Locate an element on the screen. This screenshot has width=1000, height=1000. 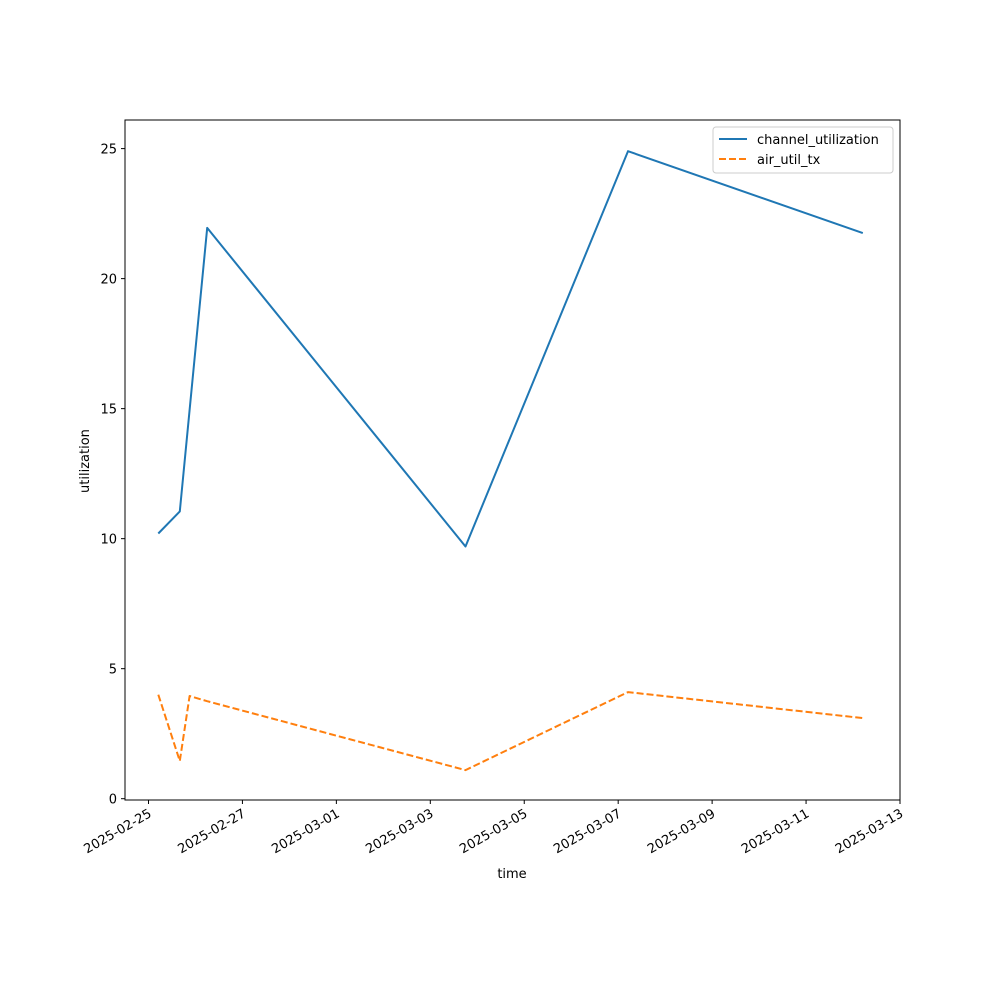
y-axis-label: utilization is located at coordinates (85, 461).